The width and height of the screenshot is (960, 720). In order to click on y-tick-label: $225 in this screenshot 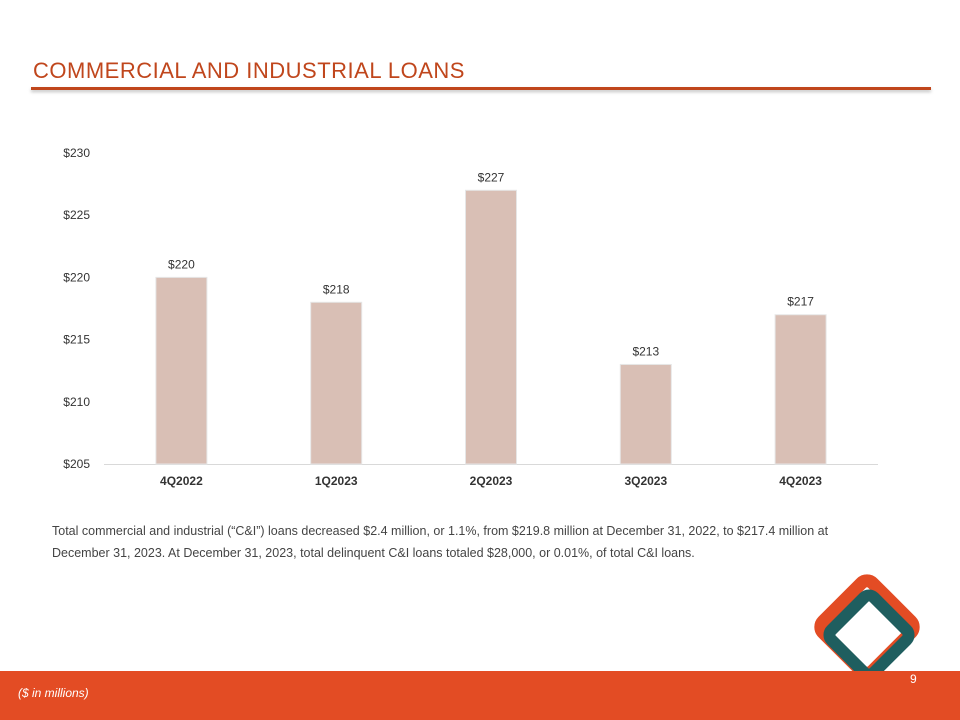, I will do `click(76, 215)`.